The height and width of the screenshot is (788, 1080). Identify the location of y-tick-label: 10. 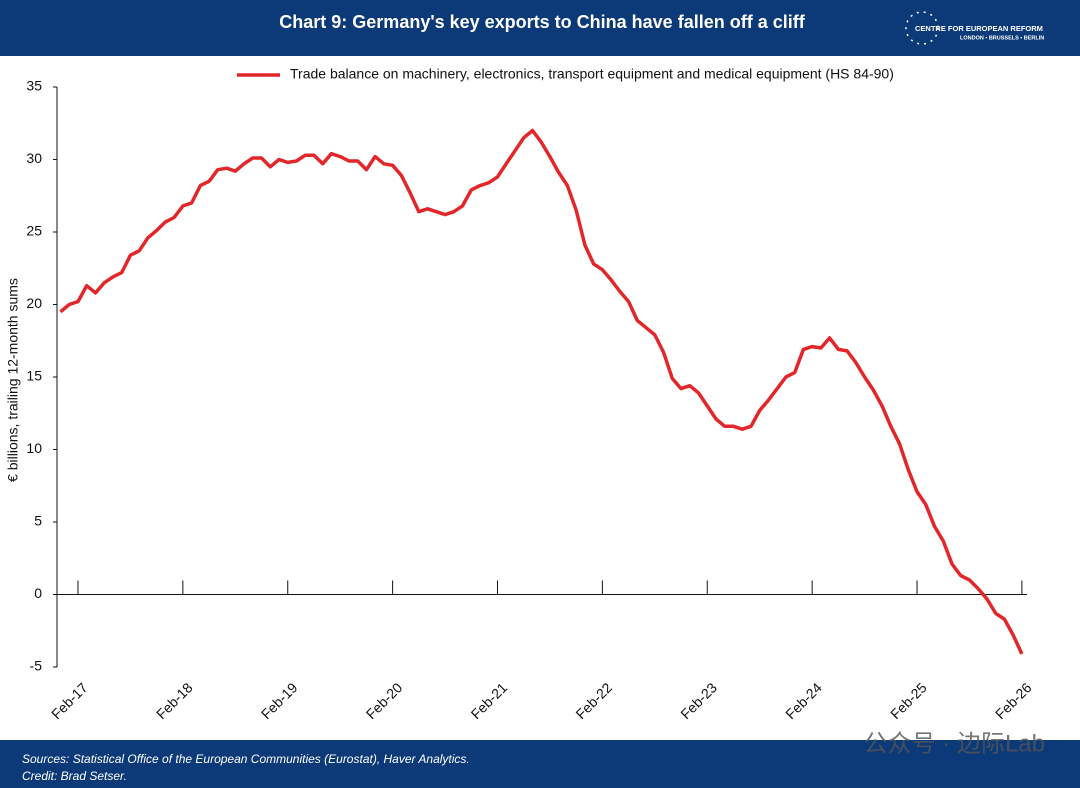
(34, 448).